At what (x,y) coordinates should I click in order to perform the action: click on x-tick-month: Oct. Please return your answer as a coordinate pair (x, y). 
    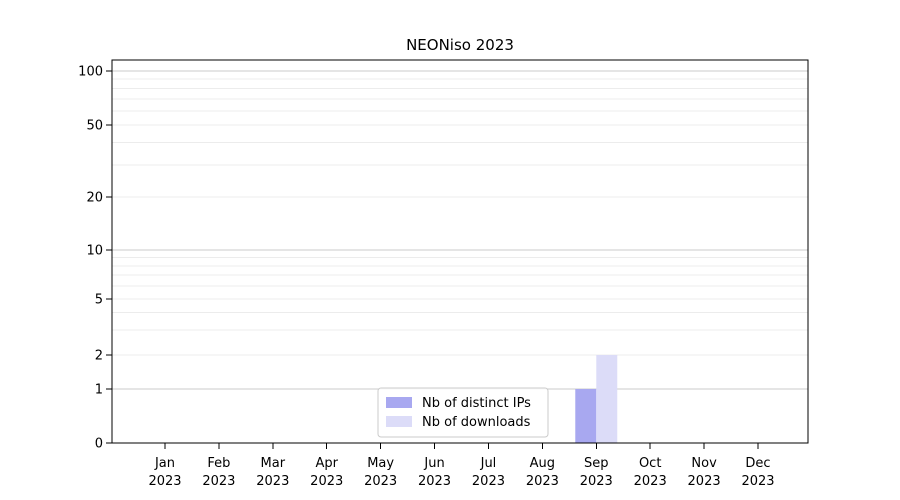
    Looking at the image, I should click on (650, 463).